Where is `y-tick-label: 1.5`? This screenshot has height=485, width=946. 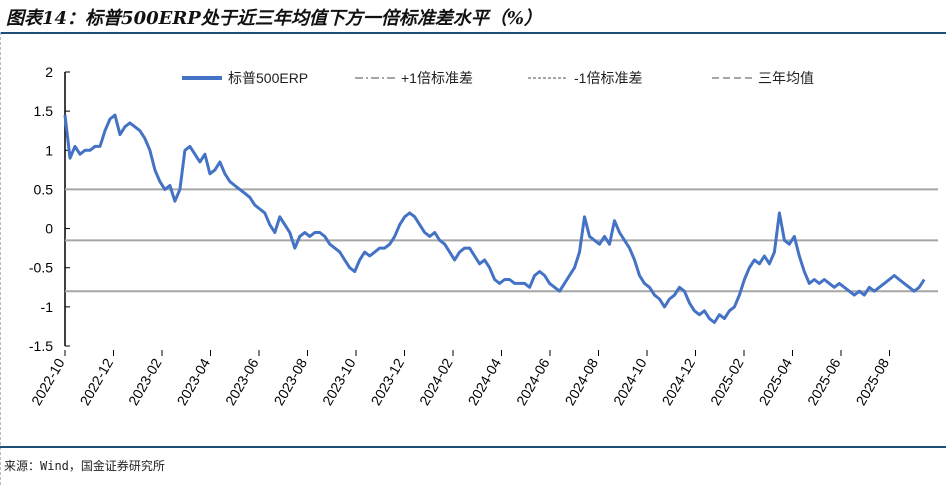
y-tick-label: 1.5 is located at coordinates (44, 111).